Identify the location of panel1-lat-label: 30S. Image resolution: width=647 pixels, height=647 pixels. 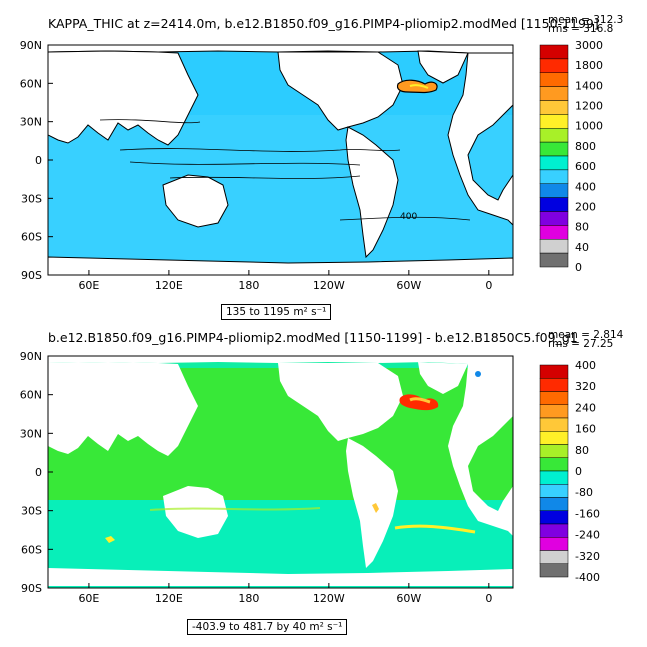
(31, 198).